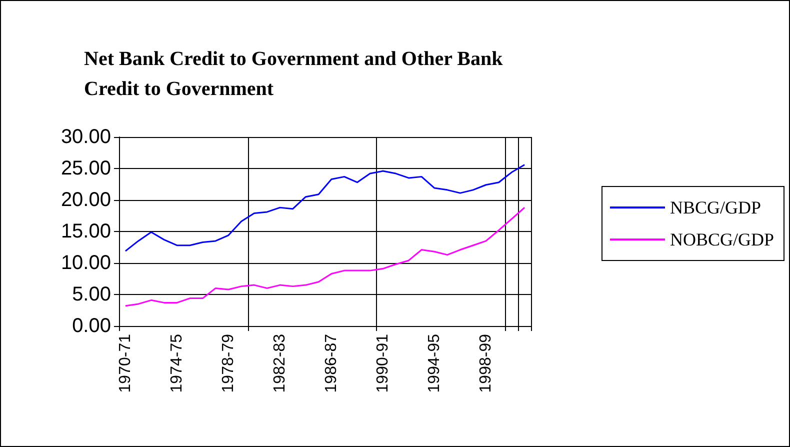 This screenshot has width=790, height=447. What do you see at coordinates (177, 363) in the screenshot?
I see `x-tick-label: 1974-75` at bounding box center [177, 363].